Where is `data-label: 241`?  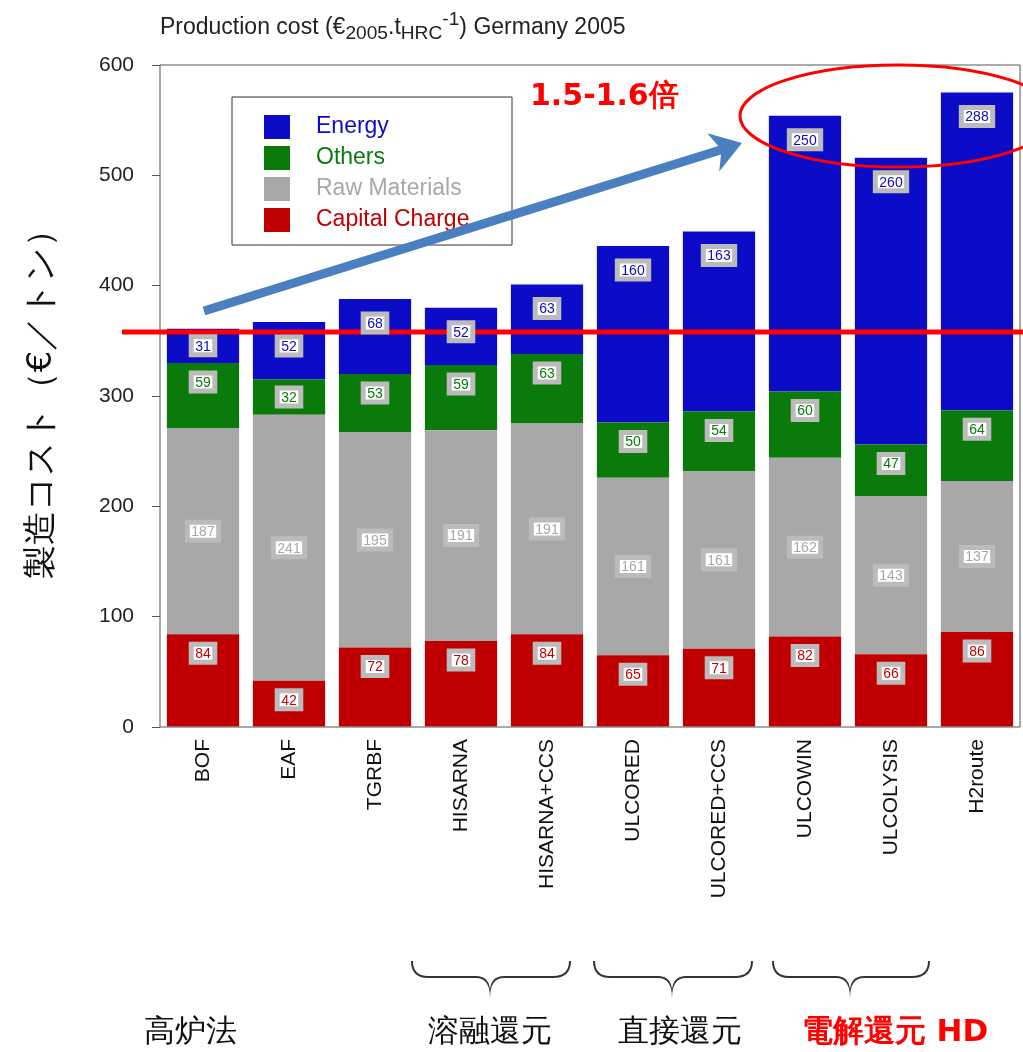
data-label: 241 is located at coordinates (289, 547).